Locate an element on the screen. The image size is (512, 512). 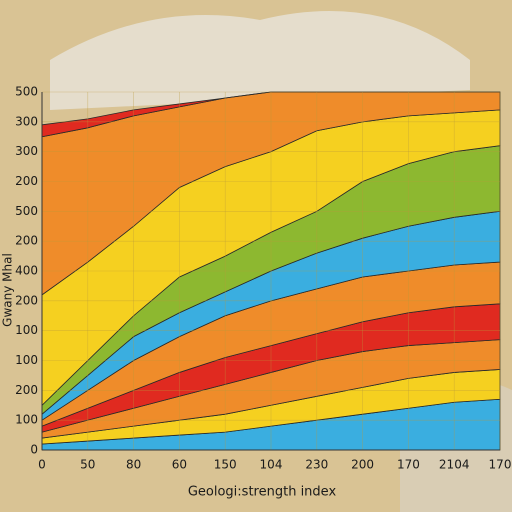
x-tick-label: 80 is located at coordinates (133, 465).